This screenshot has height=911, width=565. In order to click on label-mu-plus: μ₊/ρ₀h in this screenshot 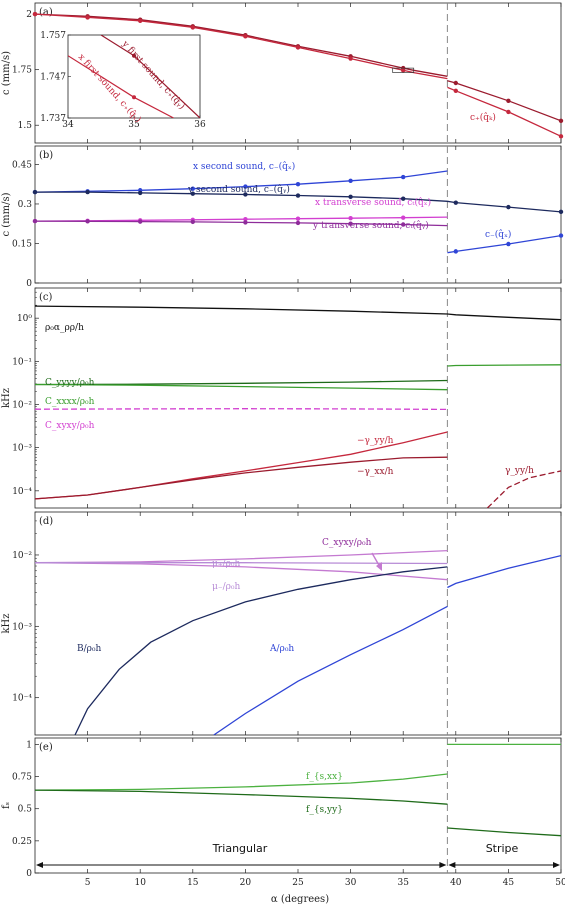, I will do `click(226, 564)`.